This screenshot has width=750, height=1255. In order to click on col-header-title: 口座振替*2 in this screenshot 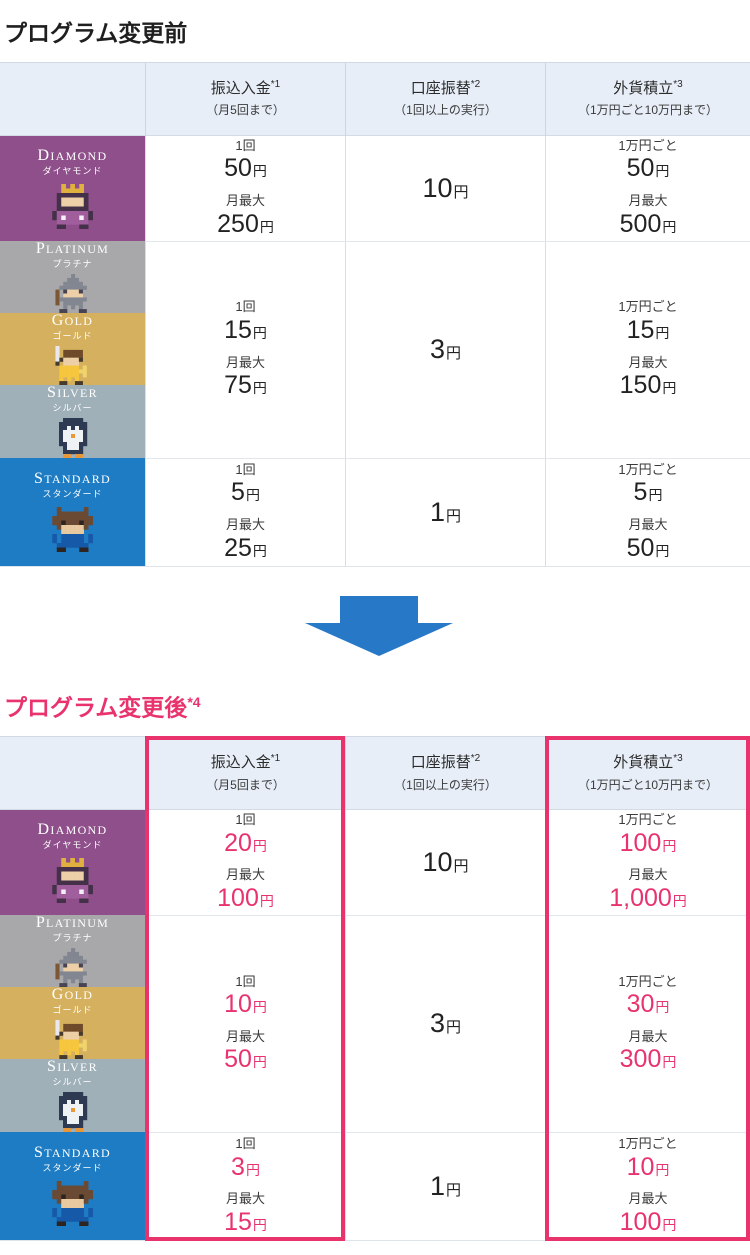, I will do `click(445, 89)`.